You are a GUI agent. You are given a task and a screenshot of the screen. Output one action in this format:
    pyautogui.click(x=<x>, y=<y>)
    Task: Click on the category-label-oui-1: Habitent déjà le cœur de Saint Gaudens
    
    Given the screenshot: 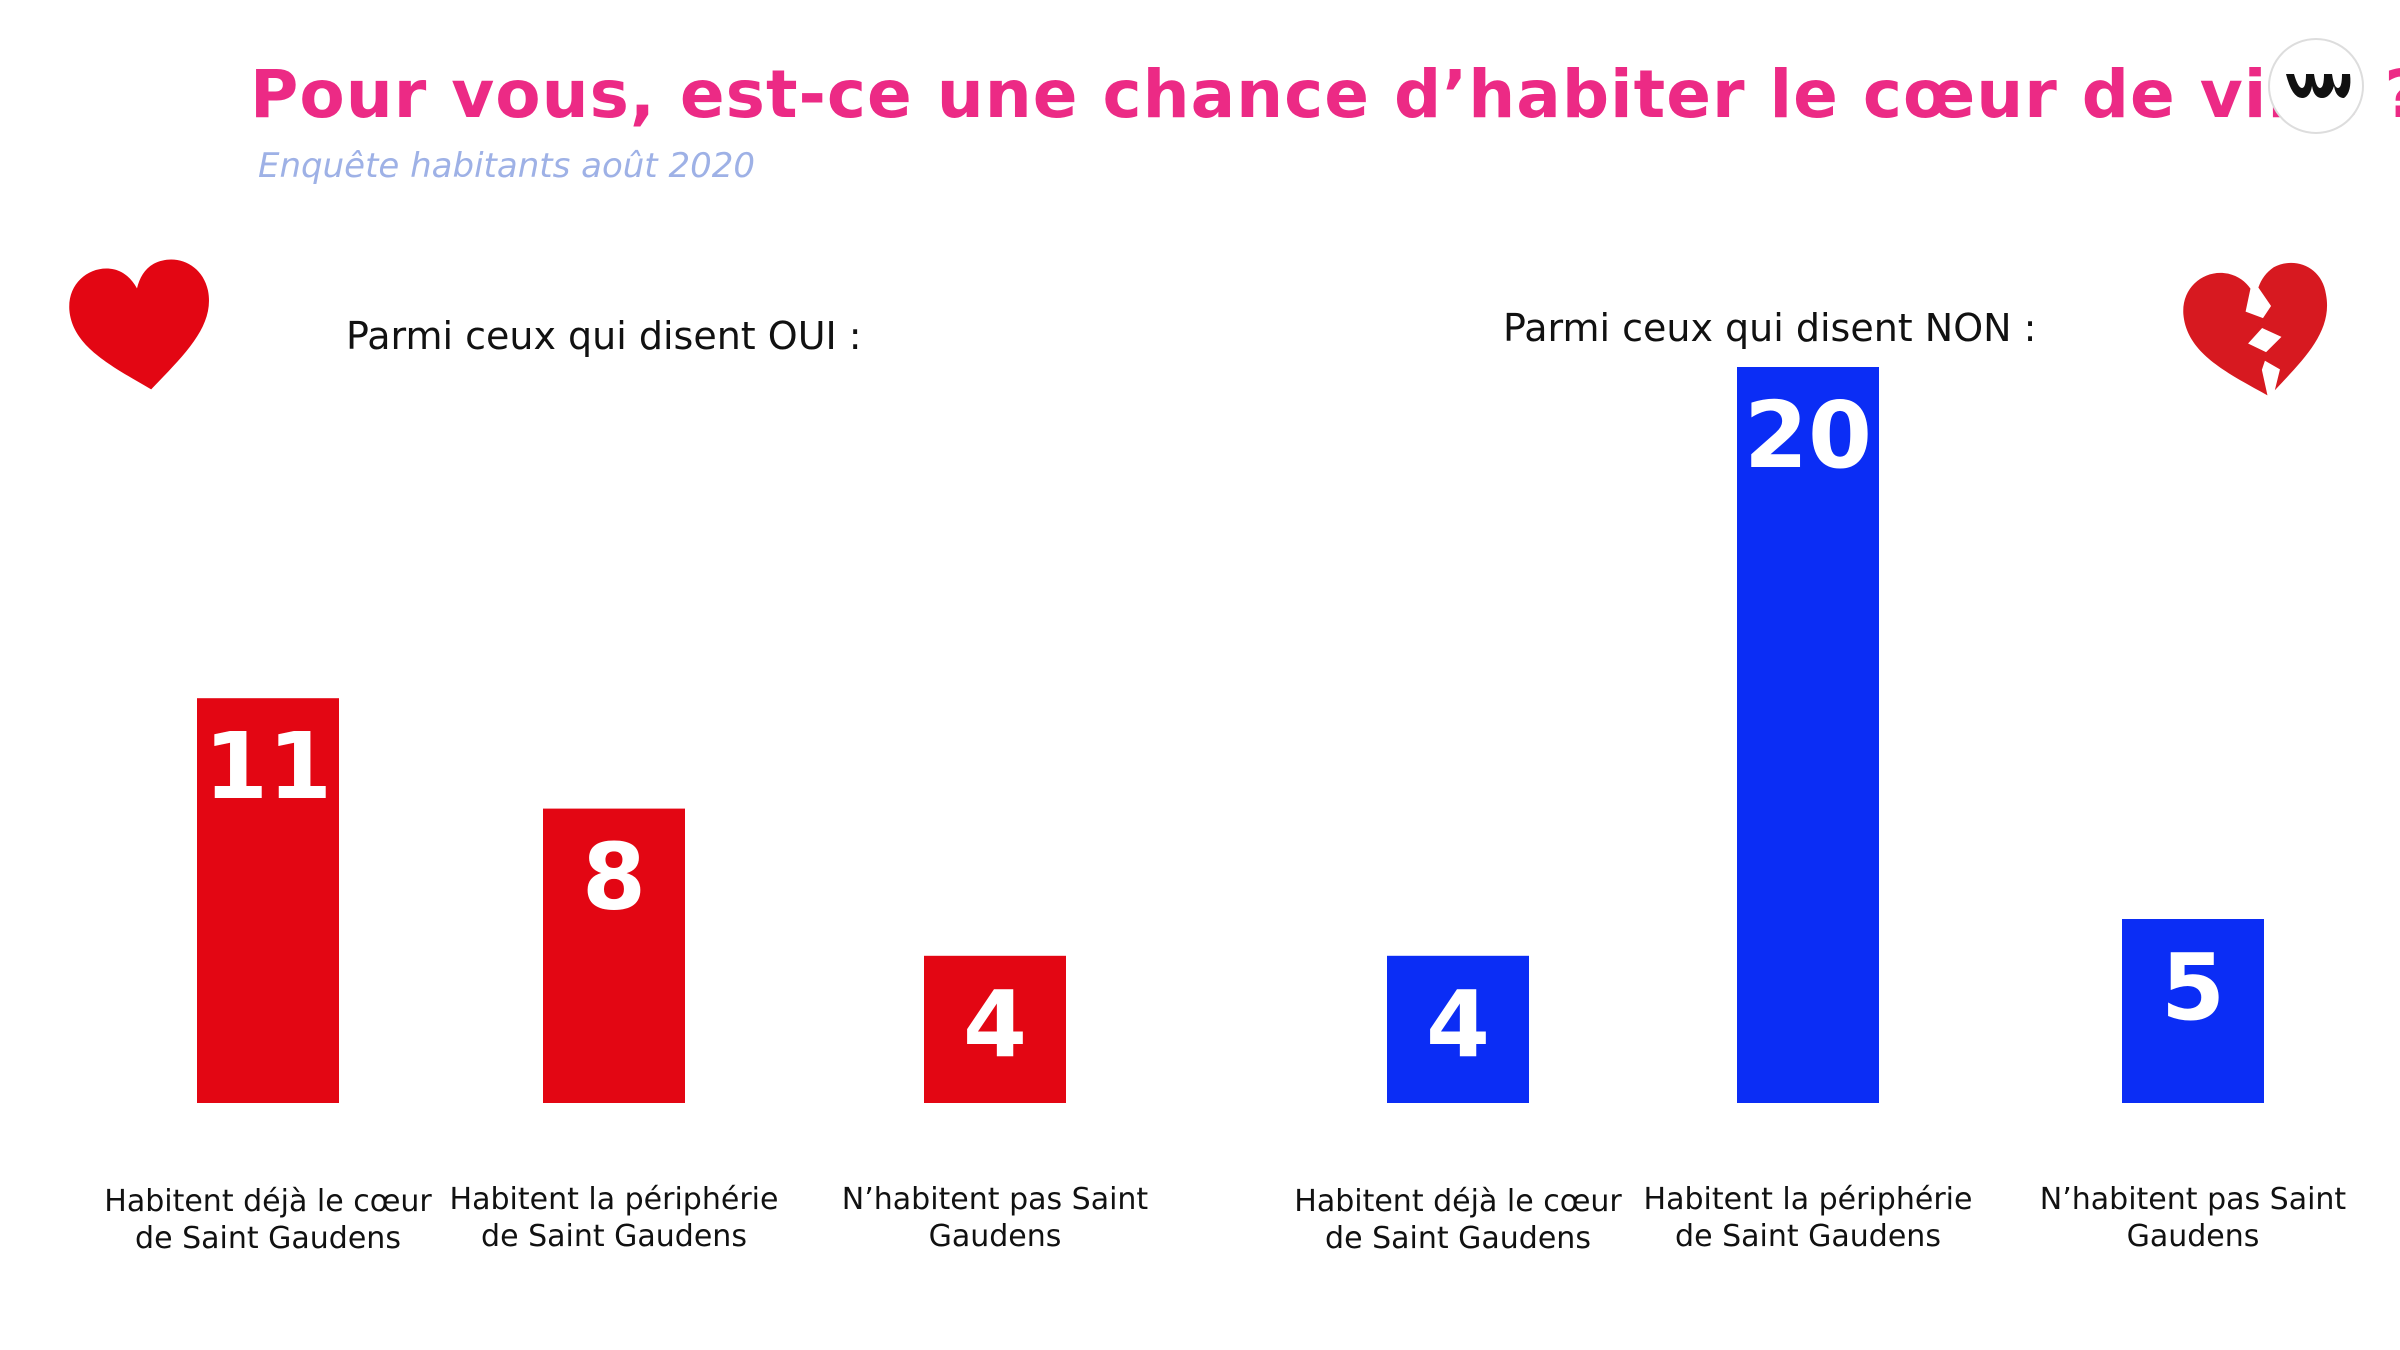 What is the action you would take?
    pyautogui.click(x=268, y=1220)
    